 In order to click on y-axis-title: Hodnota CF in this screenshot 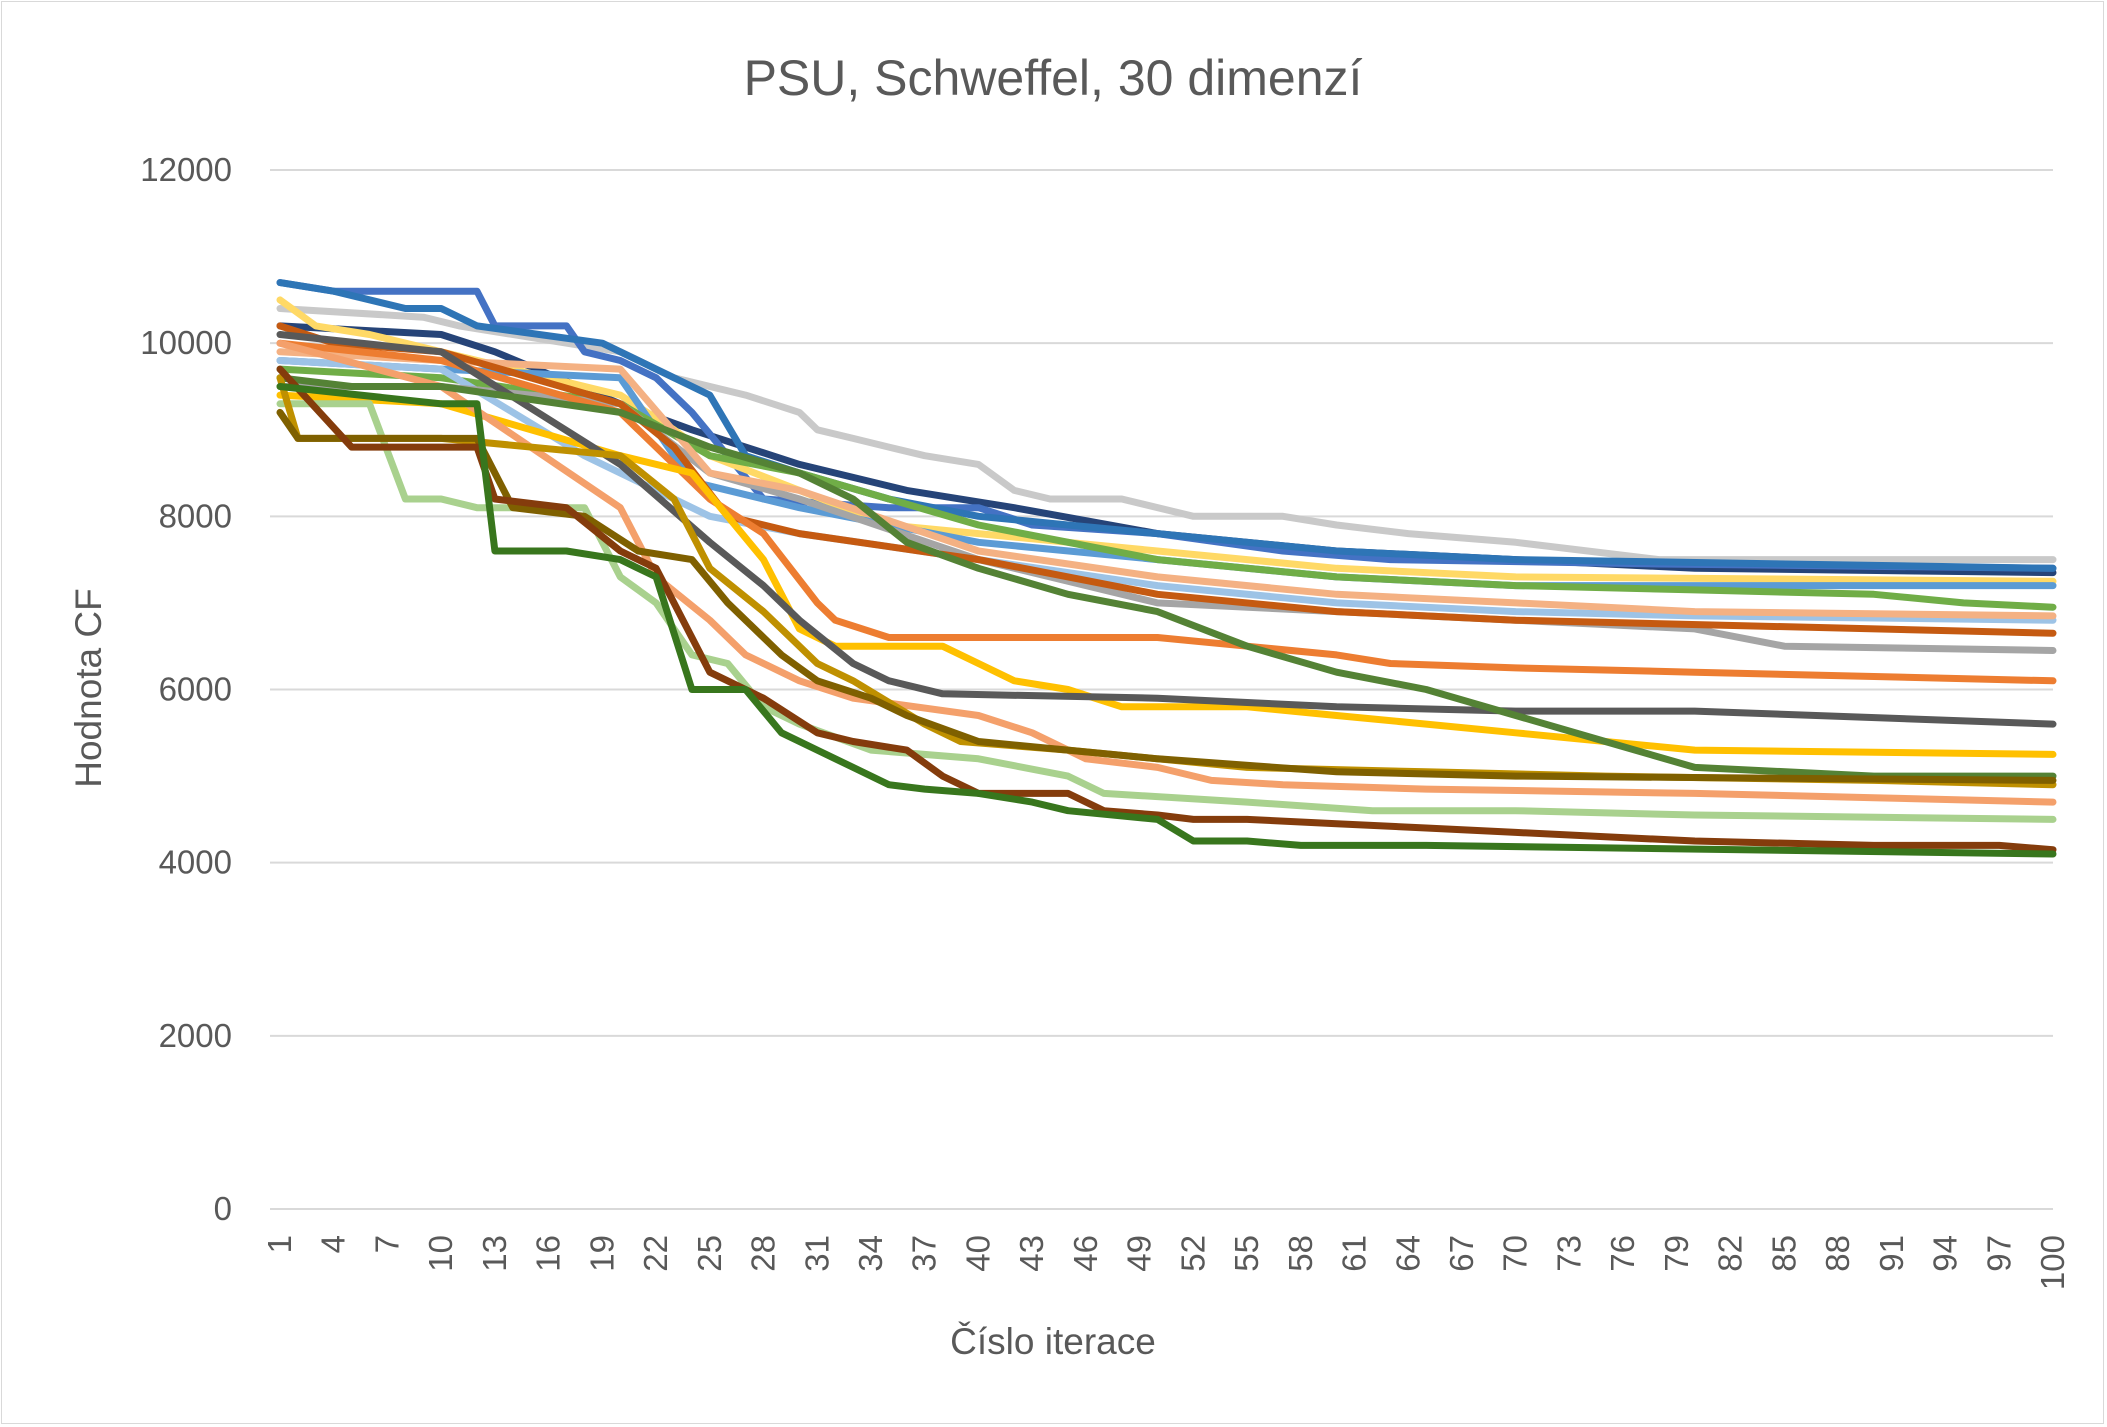, I will do `click(88, 688)`.